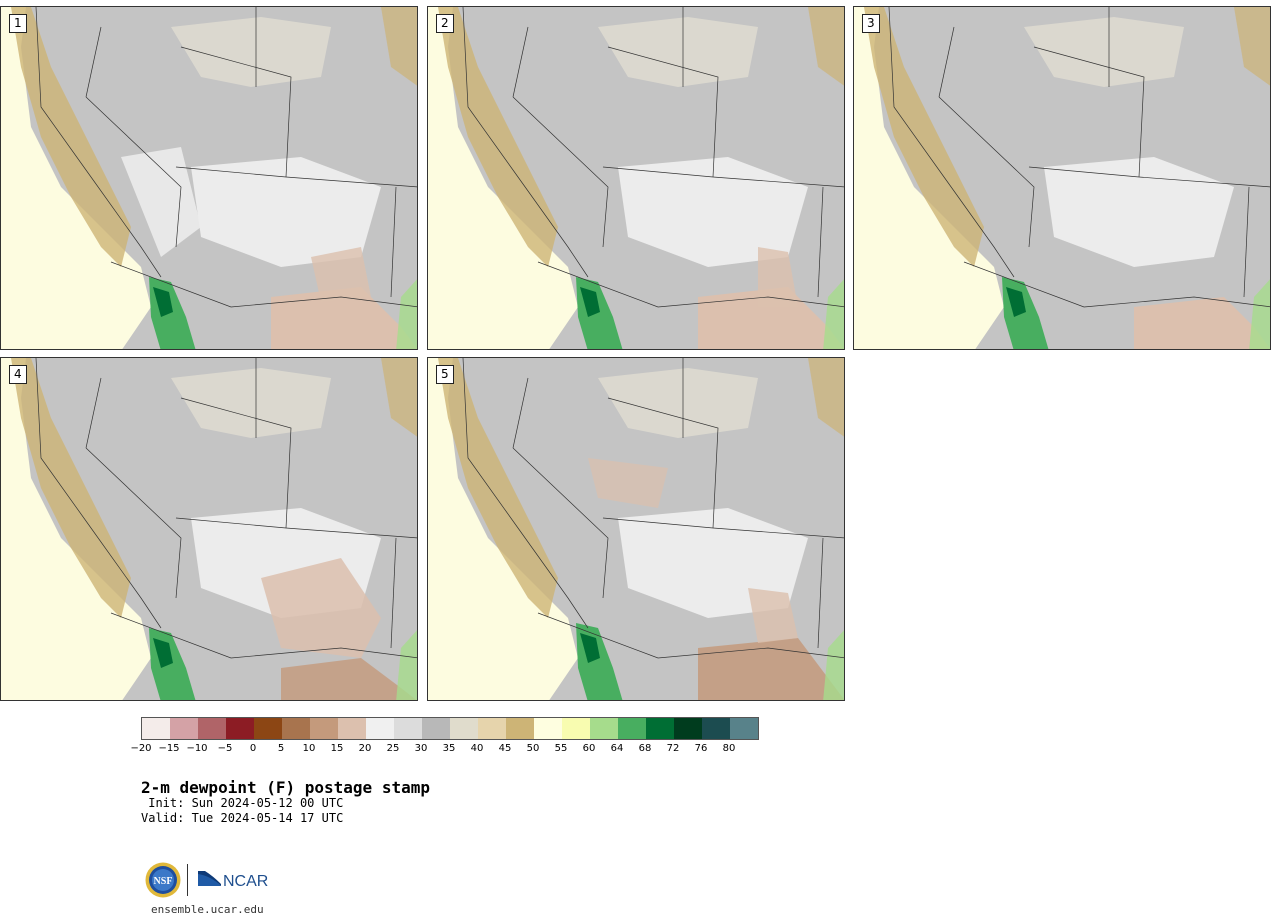 The image size is (1280, 920). Describe the element at coordinates (207, 909) in the screenshot. I see `site-url: ensemble.ucar.edu` at that location.